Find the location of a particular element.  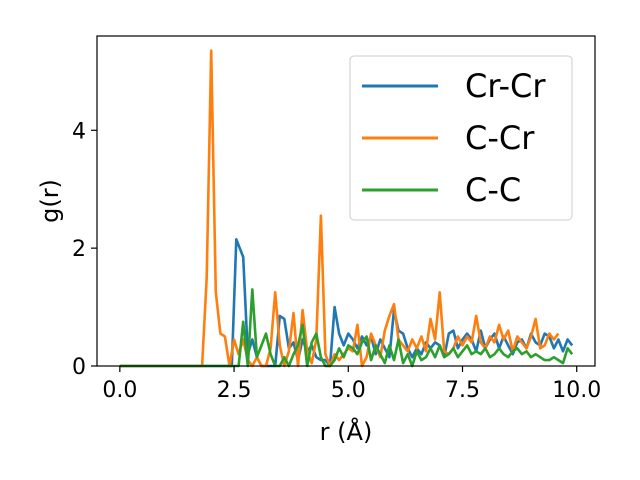

y-tick-label: 4 is located at coordinates (79, 131).